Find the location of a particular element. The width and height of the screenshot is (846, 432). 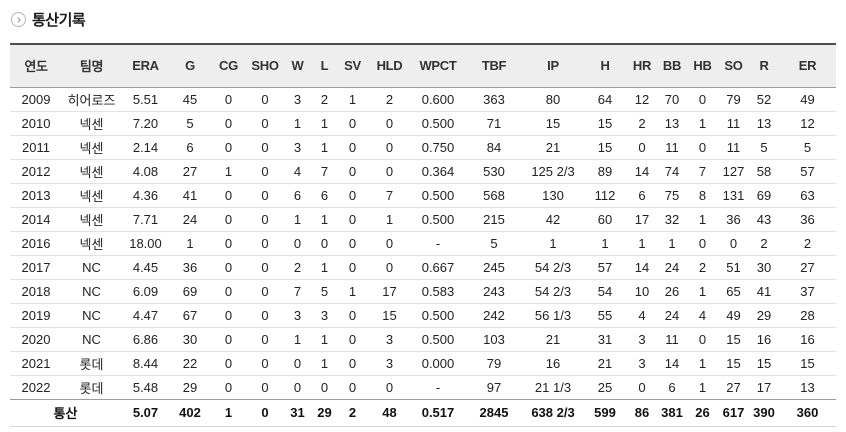

cell-wpct: 0.583 is located at coordinates (438, 291).